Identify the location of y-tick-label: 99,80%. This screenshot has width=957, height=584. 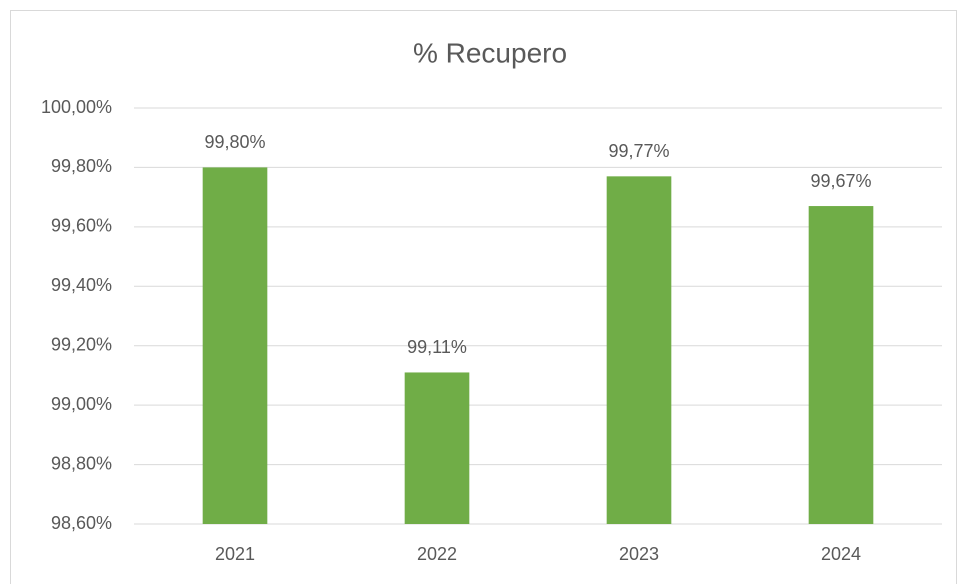
(81, 166).